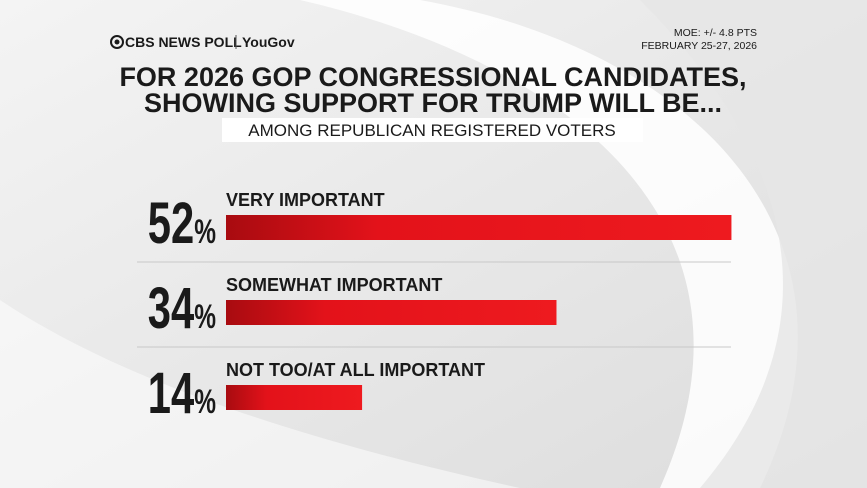 The width and height of the screenshot is (867, 488). I want to click on source-label: YouGov, so click(268, 42).